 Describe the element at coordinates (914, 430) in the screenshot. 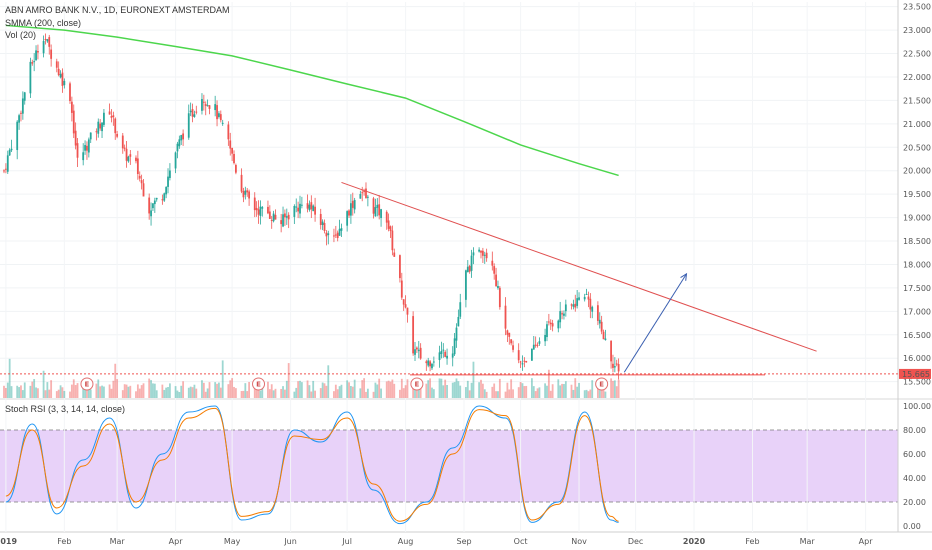

I see `stoch-tick-label: 80.00` at that location.